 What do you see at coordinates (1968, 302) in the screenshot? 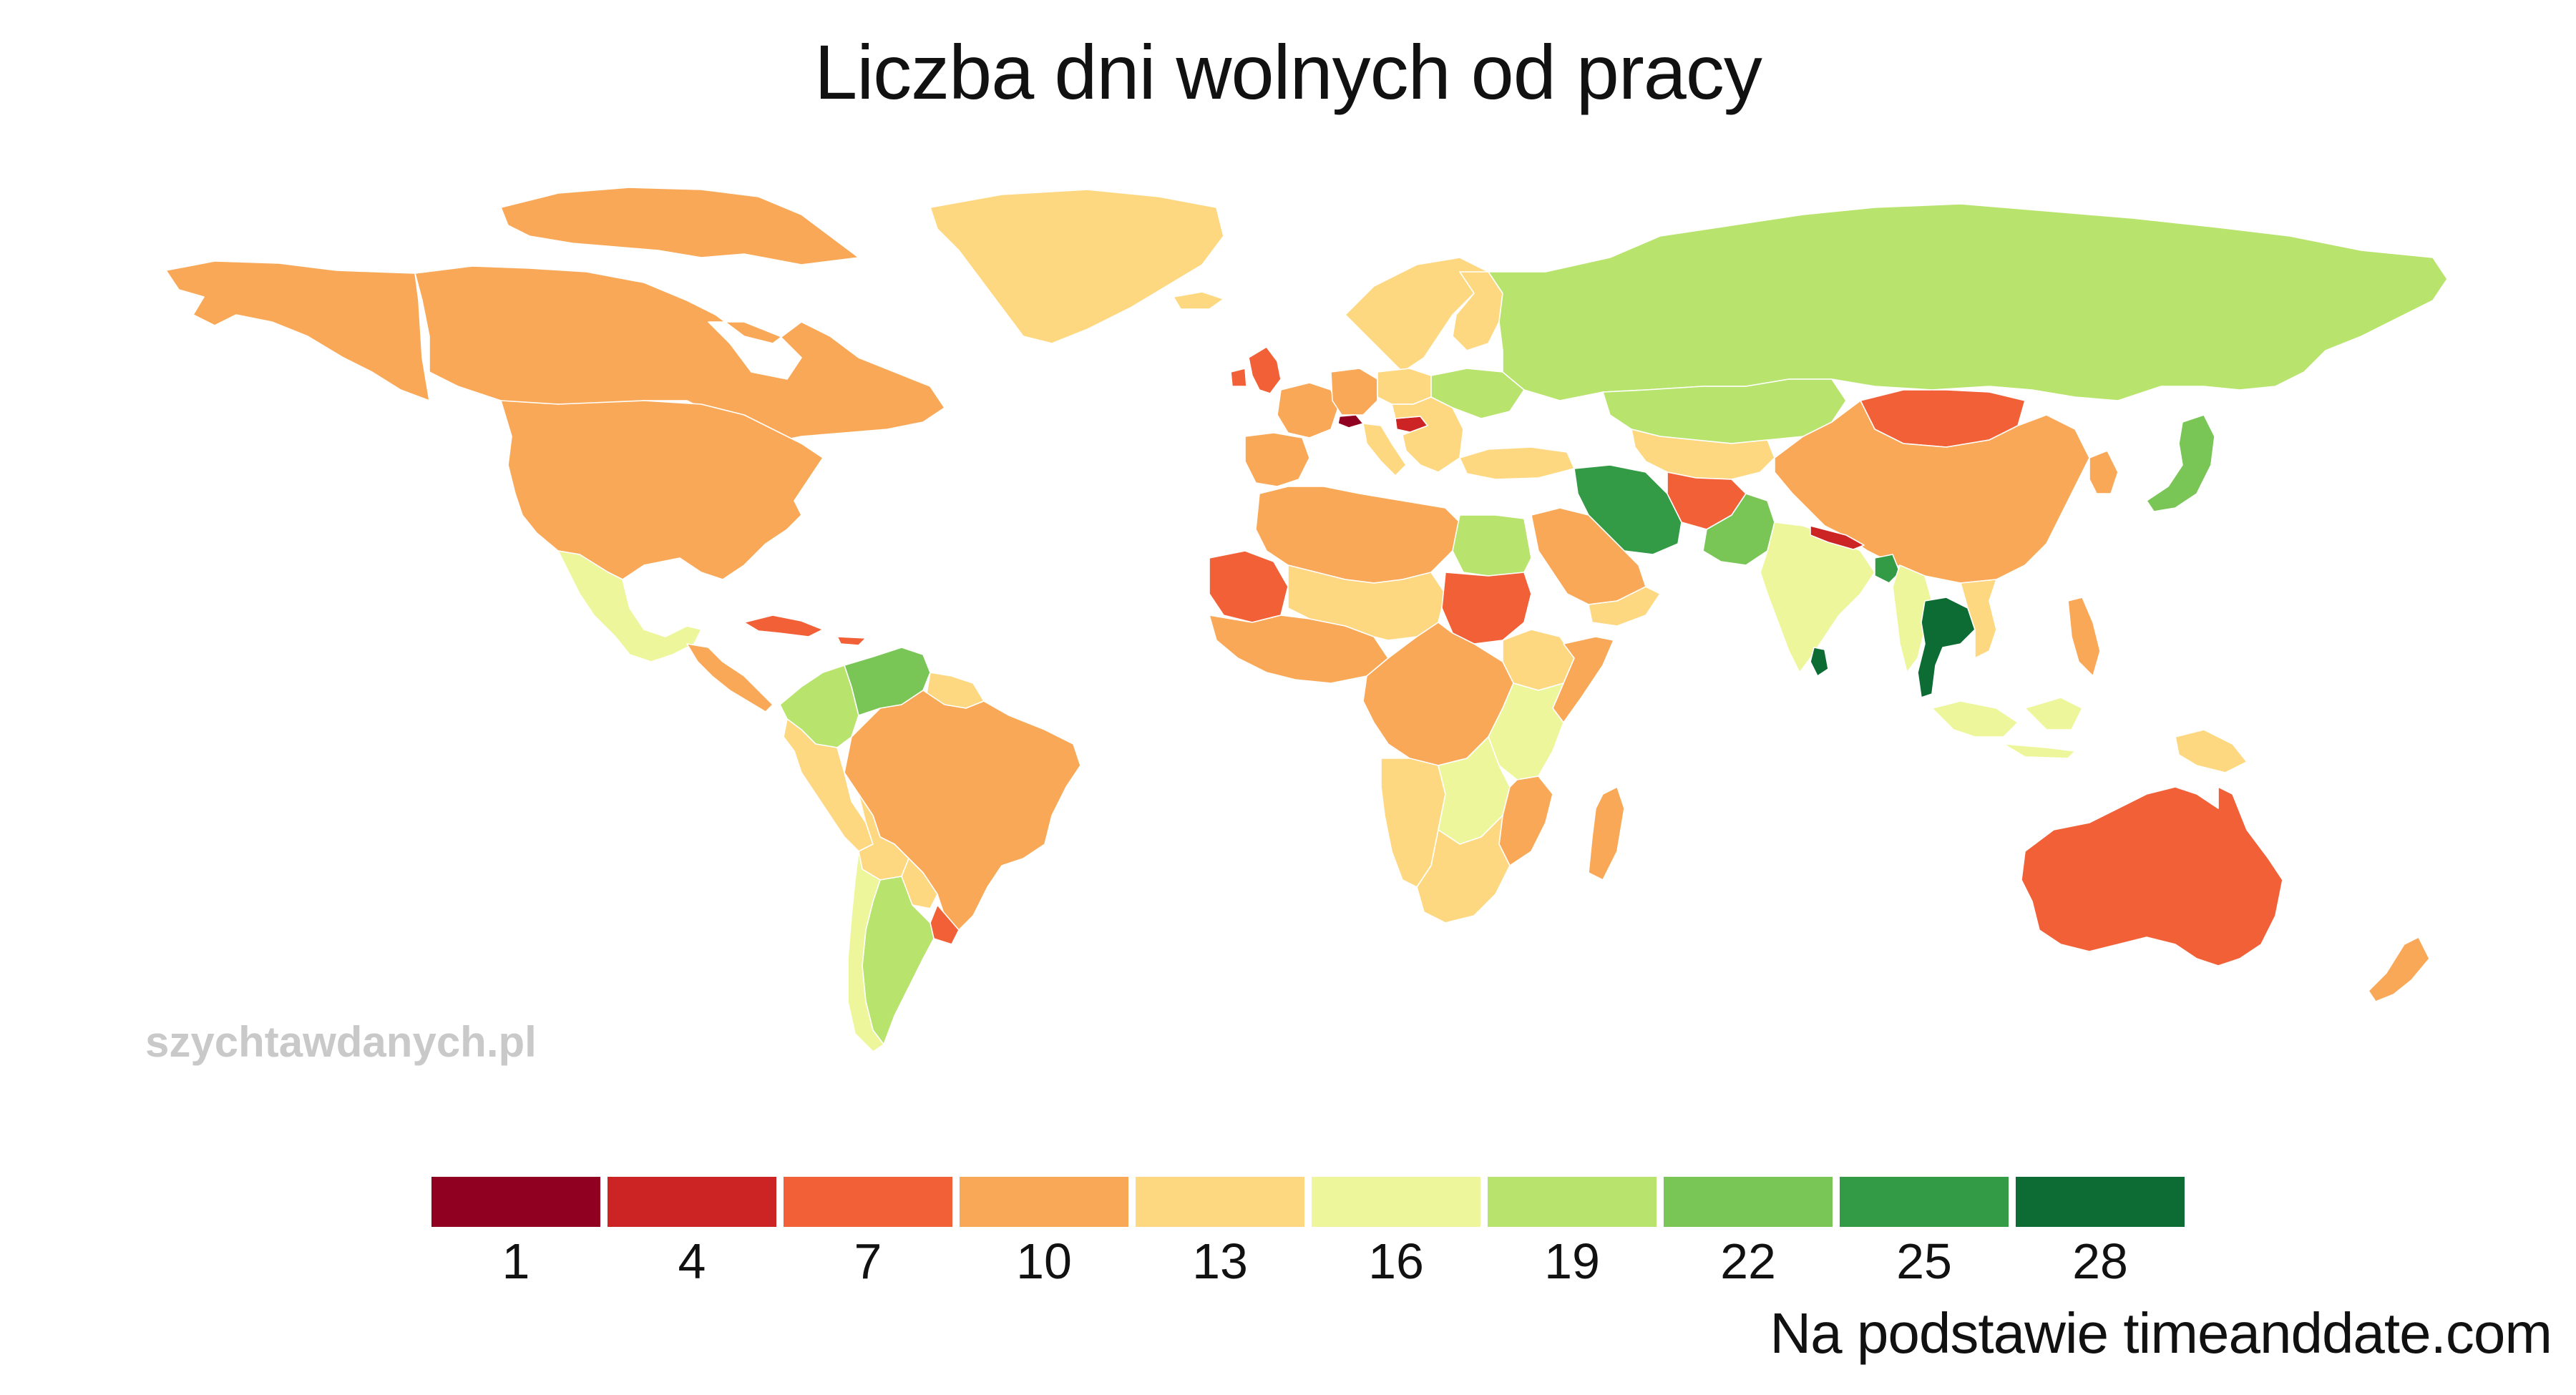
I see `region-russia` at bounding box center [1968, 302].